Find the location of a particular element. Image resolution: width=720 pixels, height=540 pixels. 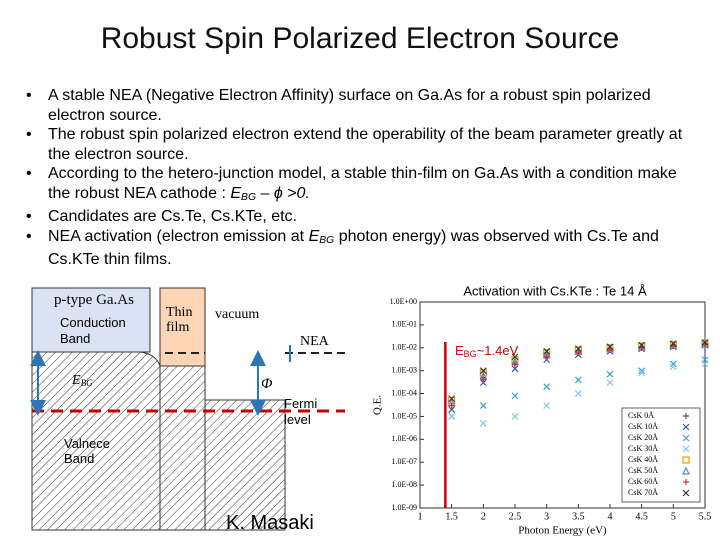

legend-label: CsK 0Å is located at coordinates (641, 415).